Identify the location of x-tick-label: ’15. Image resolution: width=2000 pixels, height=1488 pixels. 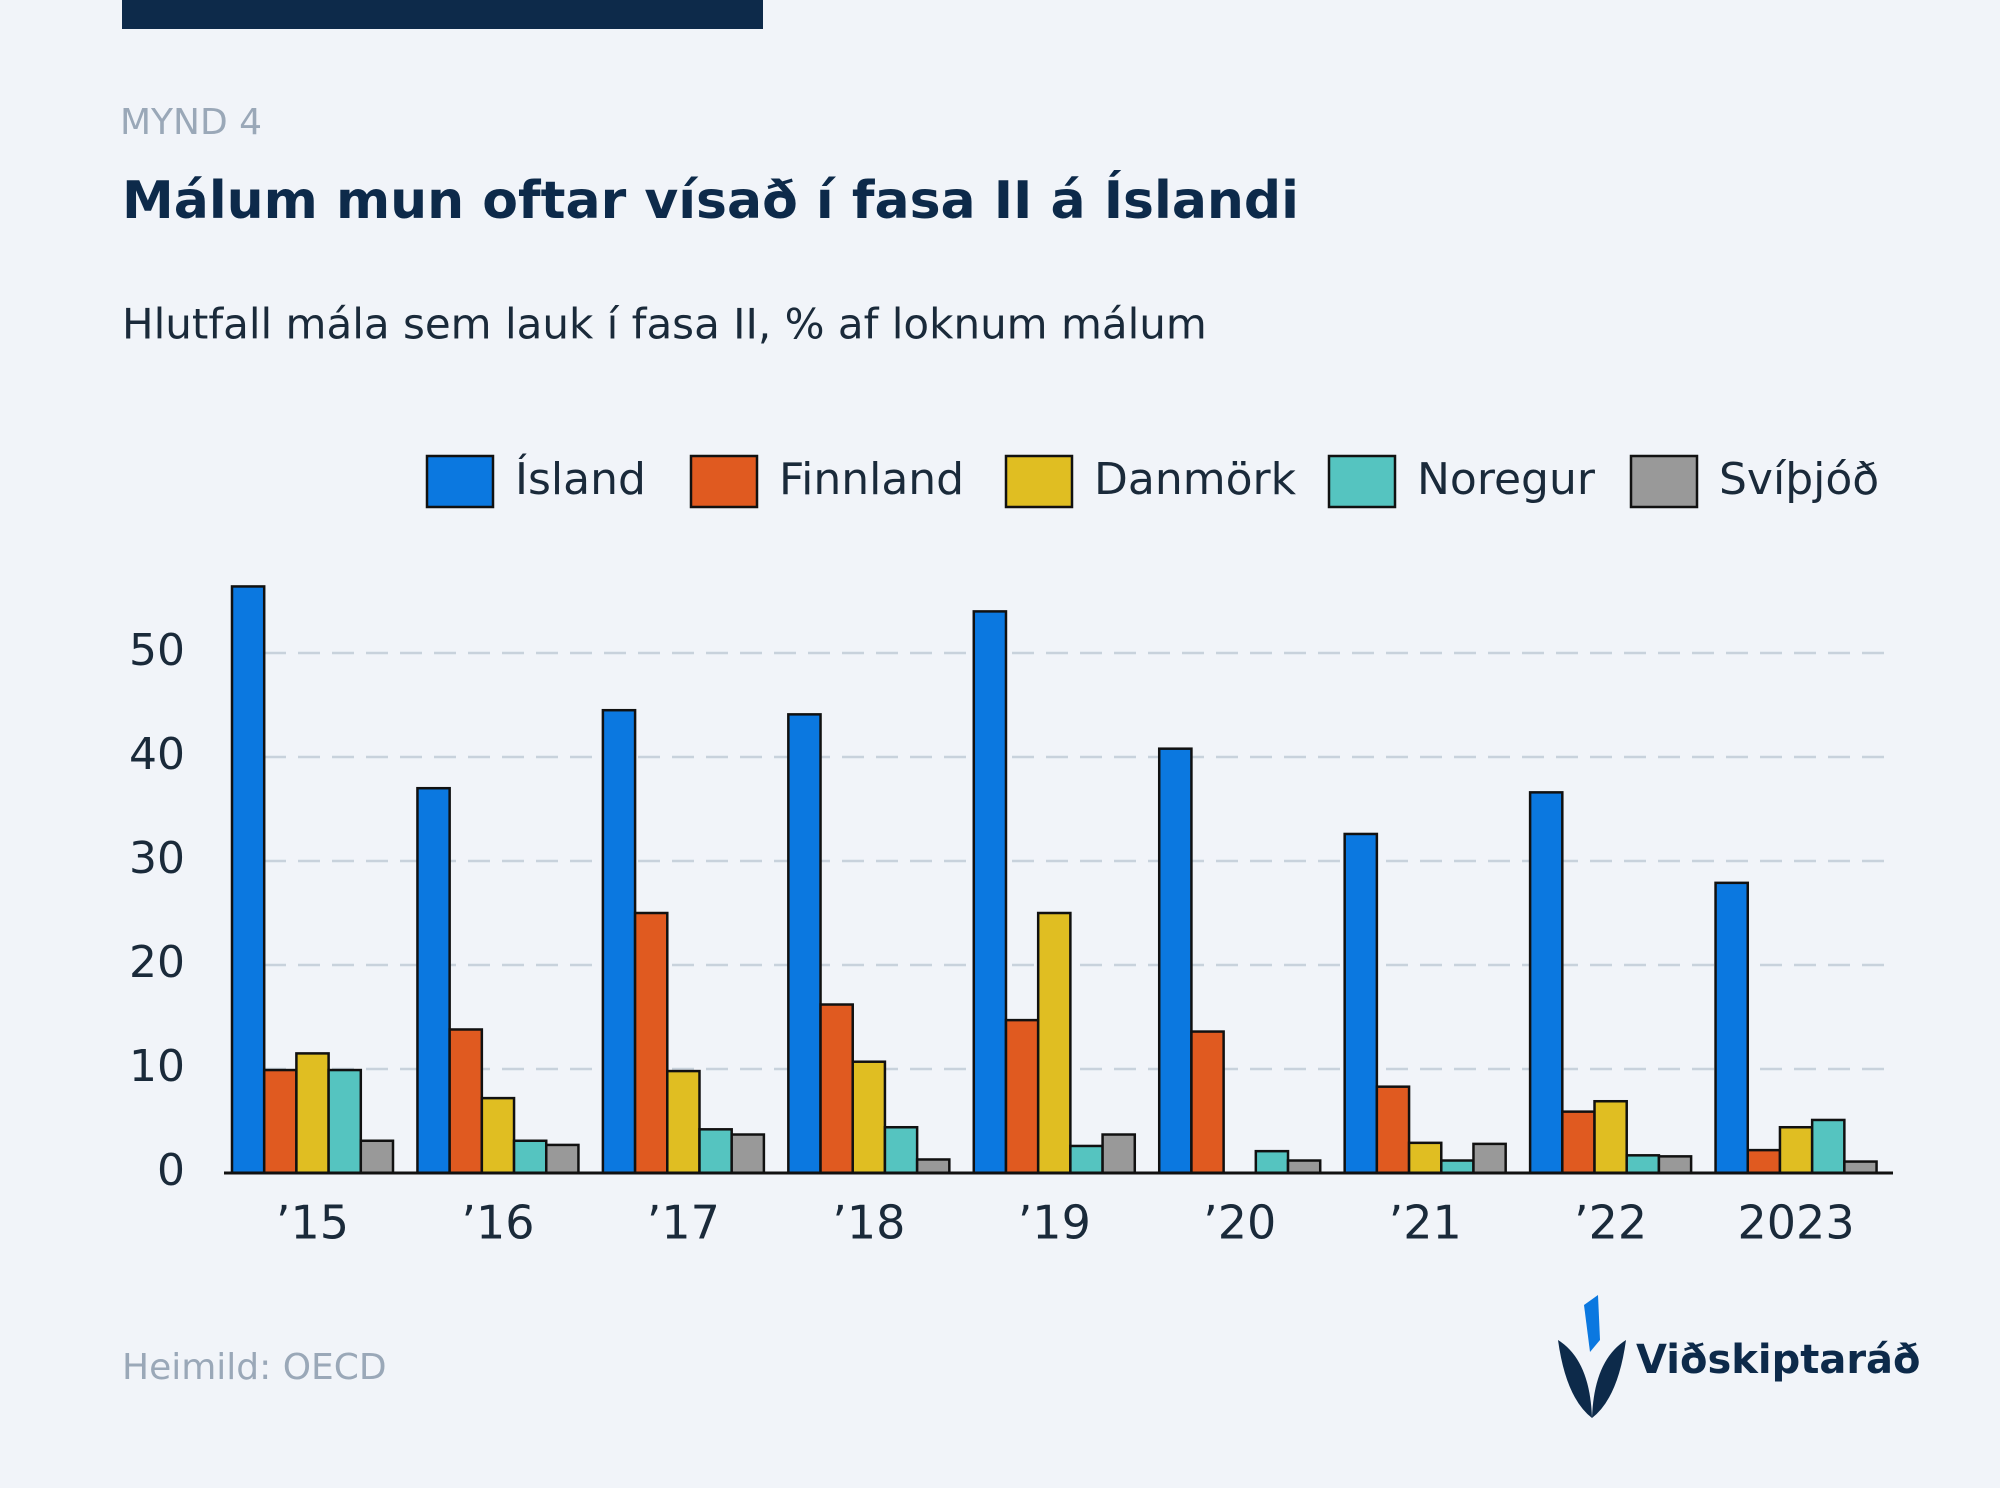
(312, 1223).